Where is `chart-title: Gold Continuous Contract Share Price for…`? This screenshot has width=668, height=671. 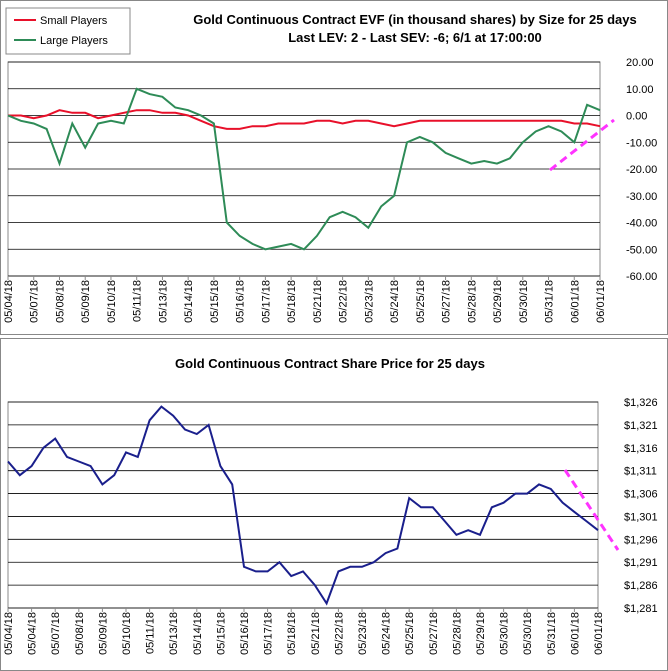 chart-title: Gold Continuous Contract Share Price for… is located at coordinates (330, 363).